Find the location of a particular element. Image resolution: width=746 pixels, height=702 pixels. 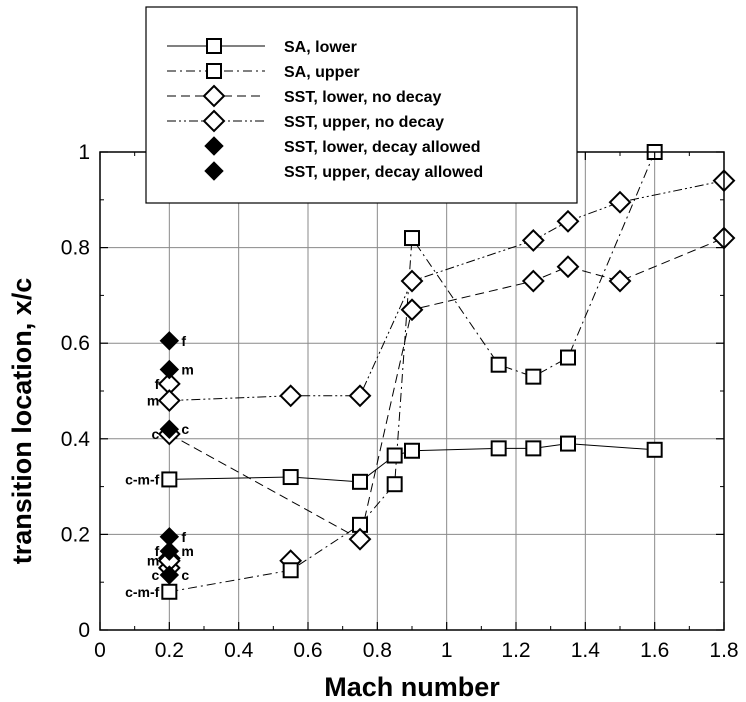

x-tick-label: 0.4 is located at coordinates (239, 650).